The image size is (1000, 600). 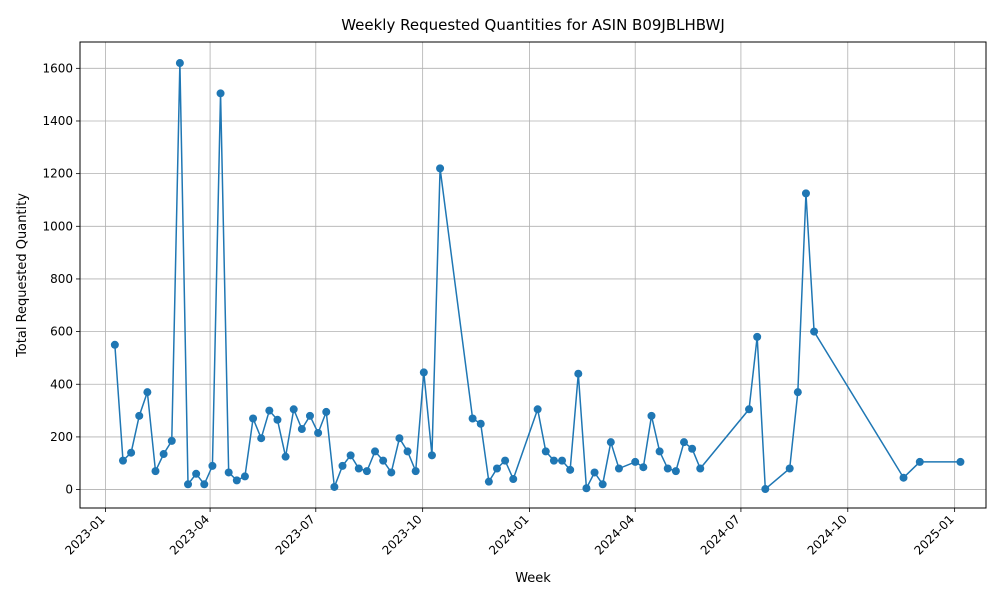 What do you see at coordinates (61, 332) in the screenshot?
I see `y-tick-label: 600` at bounding box center [61, 332].